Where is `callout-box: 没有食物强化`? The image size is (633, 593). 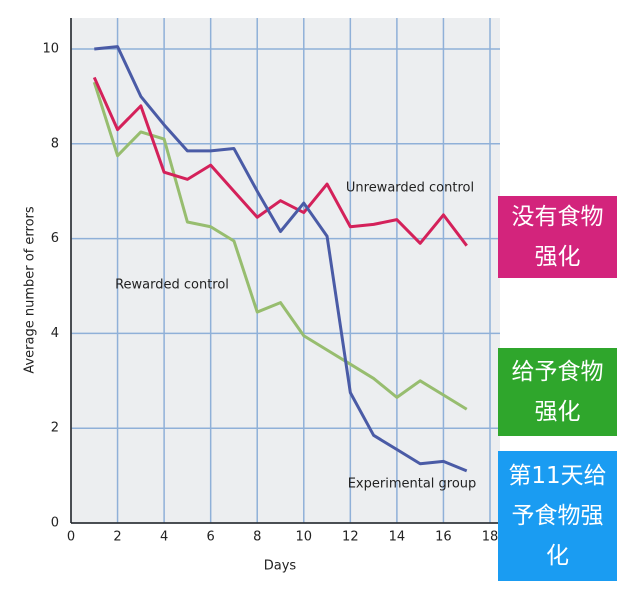 callout-box: 没有食物强化 is located at coordinates (557, 237).